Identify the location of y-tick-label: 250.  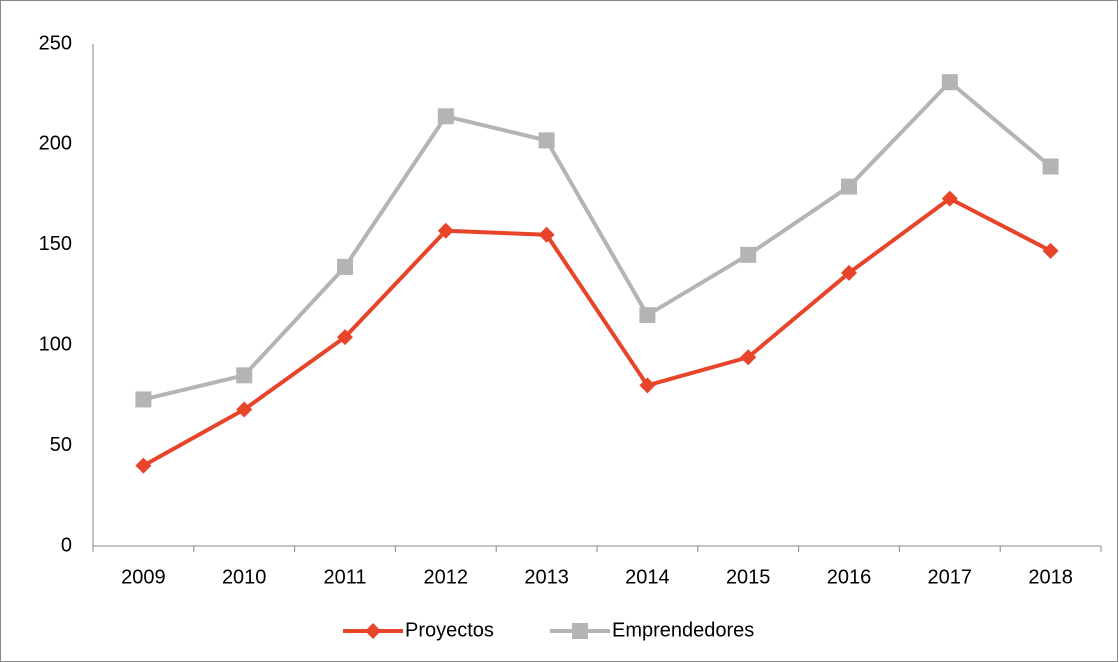
(55, 43).